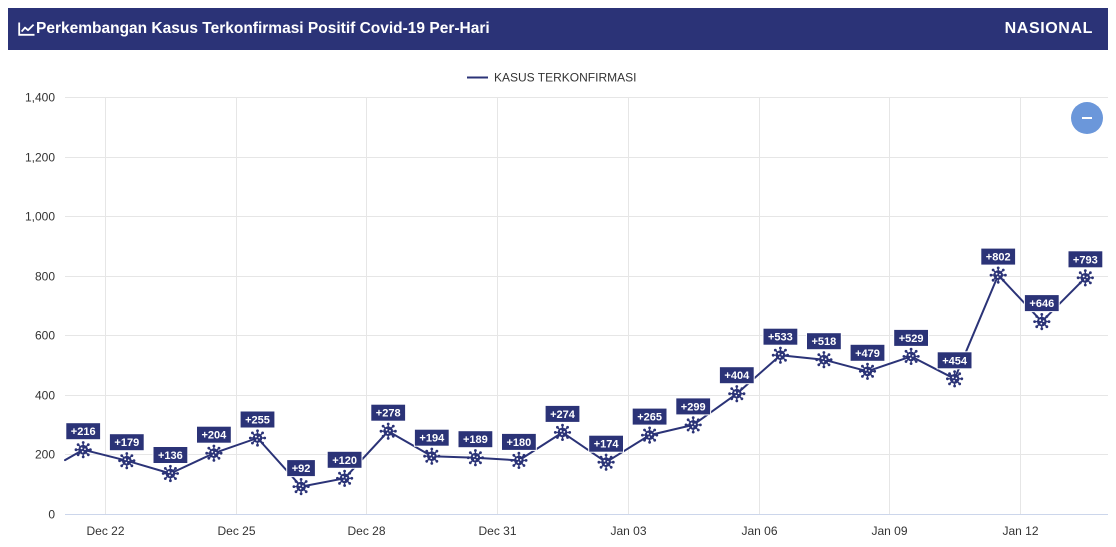  I want to click on data-label-text: +174, so click(607, 445).